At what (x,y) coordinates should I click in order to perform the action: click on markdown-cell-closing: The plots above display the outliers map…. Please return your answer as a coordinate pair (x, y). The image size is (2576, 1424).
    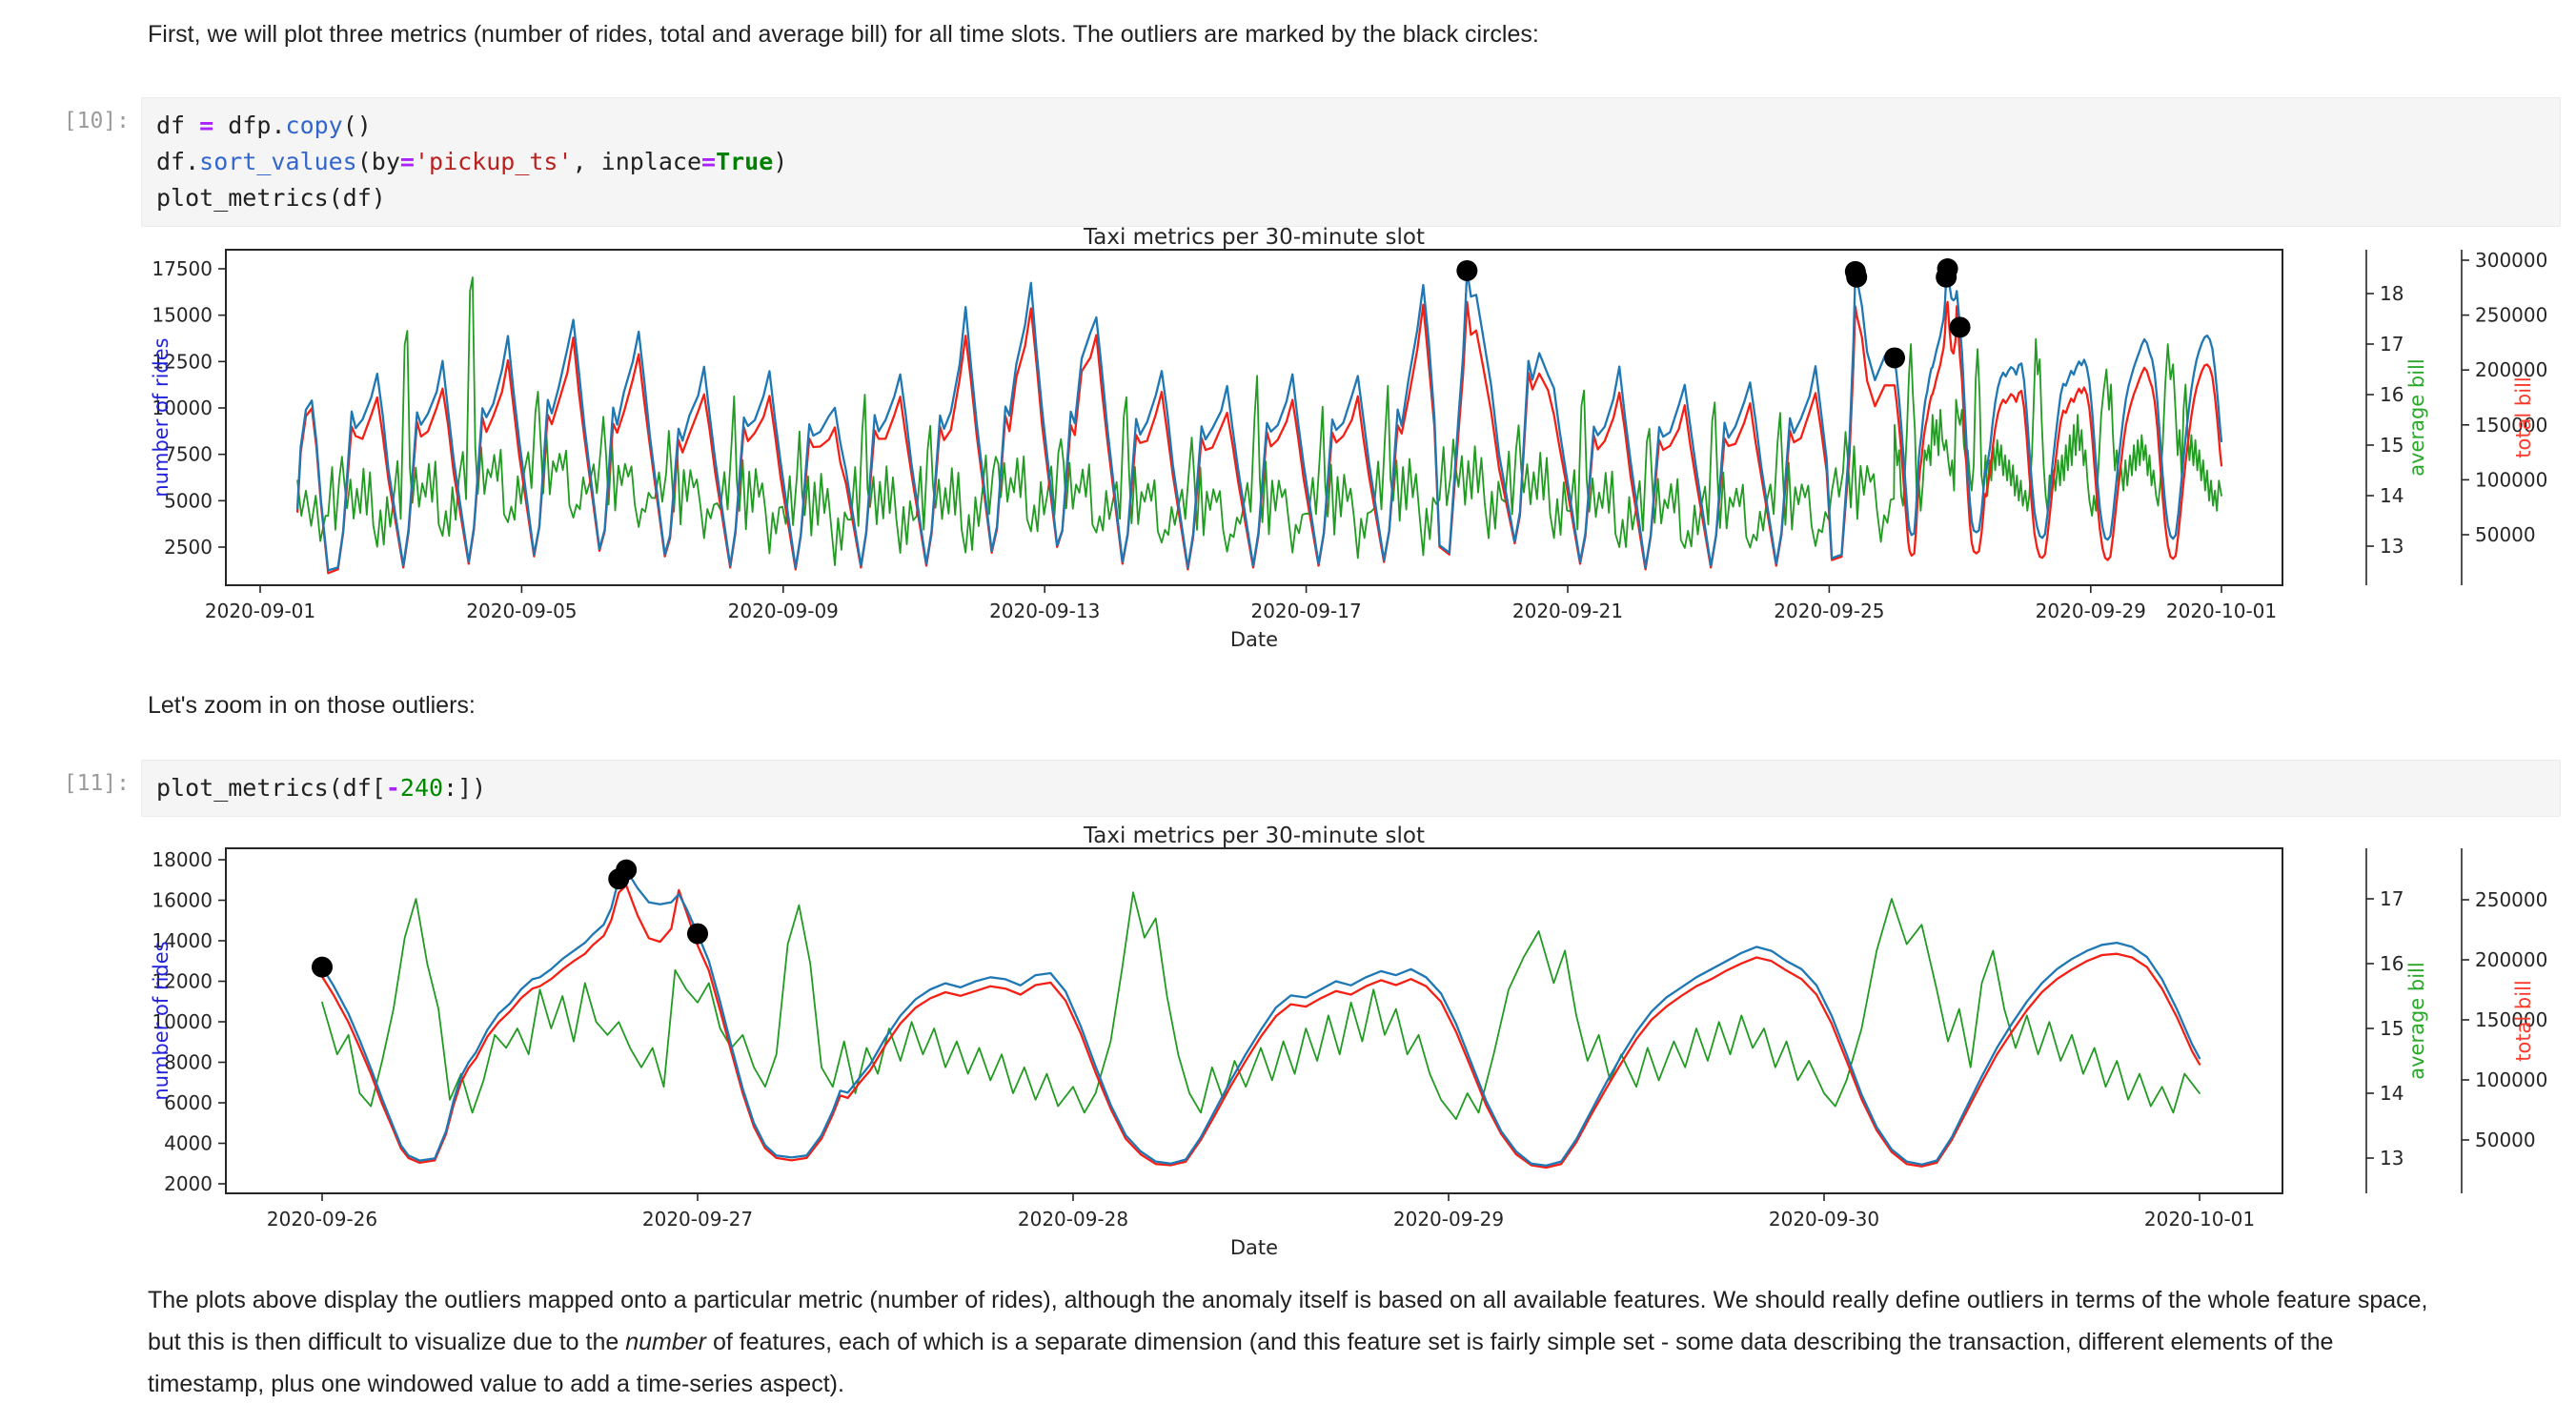
    Looking at the image, I should click on (1297, 1342).